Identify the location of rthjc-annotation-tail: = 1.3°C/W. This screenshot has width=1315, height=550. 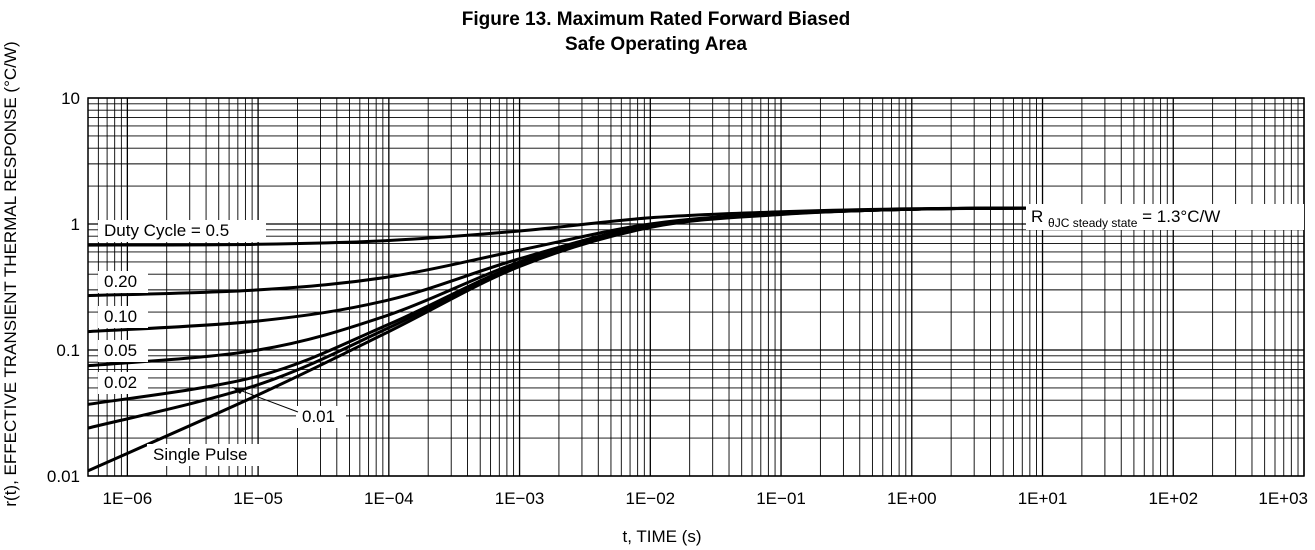
(1181, 216).